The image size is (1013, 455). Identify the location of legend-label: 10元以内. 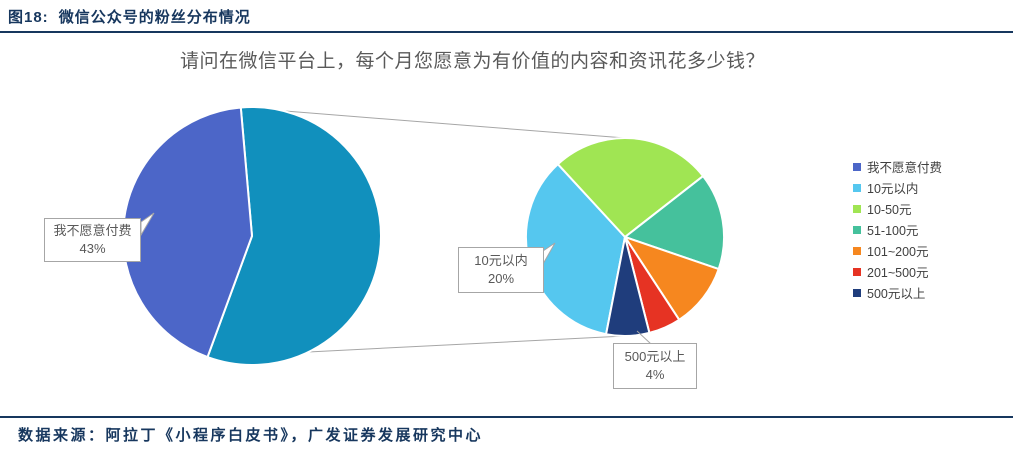
(893, 189).